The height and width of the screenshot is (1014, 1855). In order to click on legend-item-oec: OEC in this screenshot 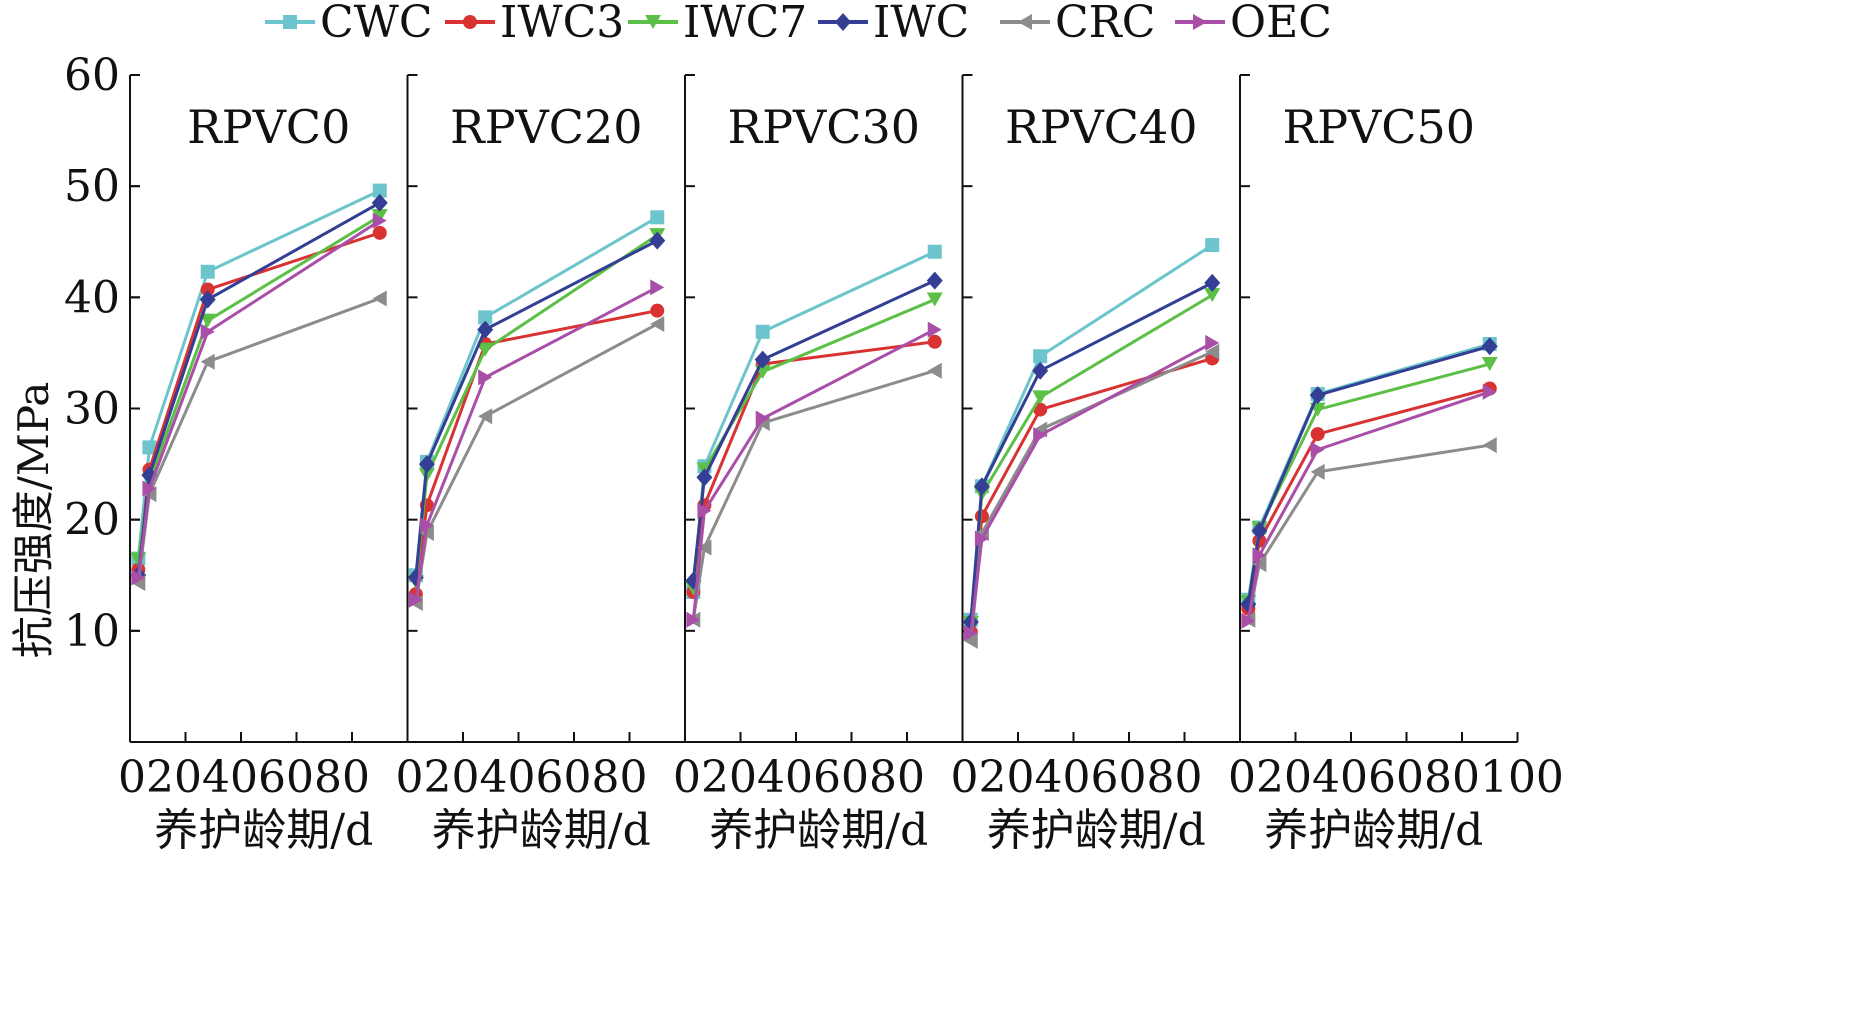, I will do `click(1253, 24)`.